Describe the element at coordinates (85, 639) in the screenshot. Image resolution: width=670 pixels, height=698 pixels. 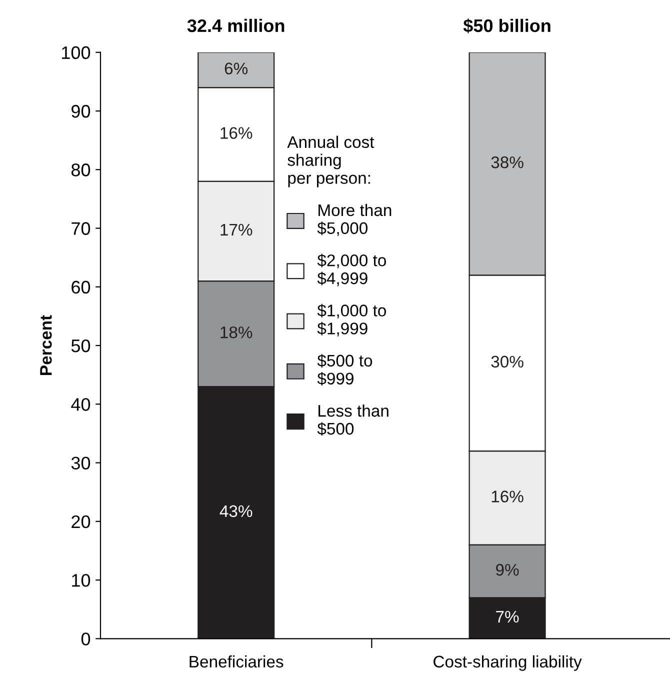
I see `y-tick-label: 0` at that location.